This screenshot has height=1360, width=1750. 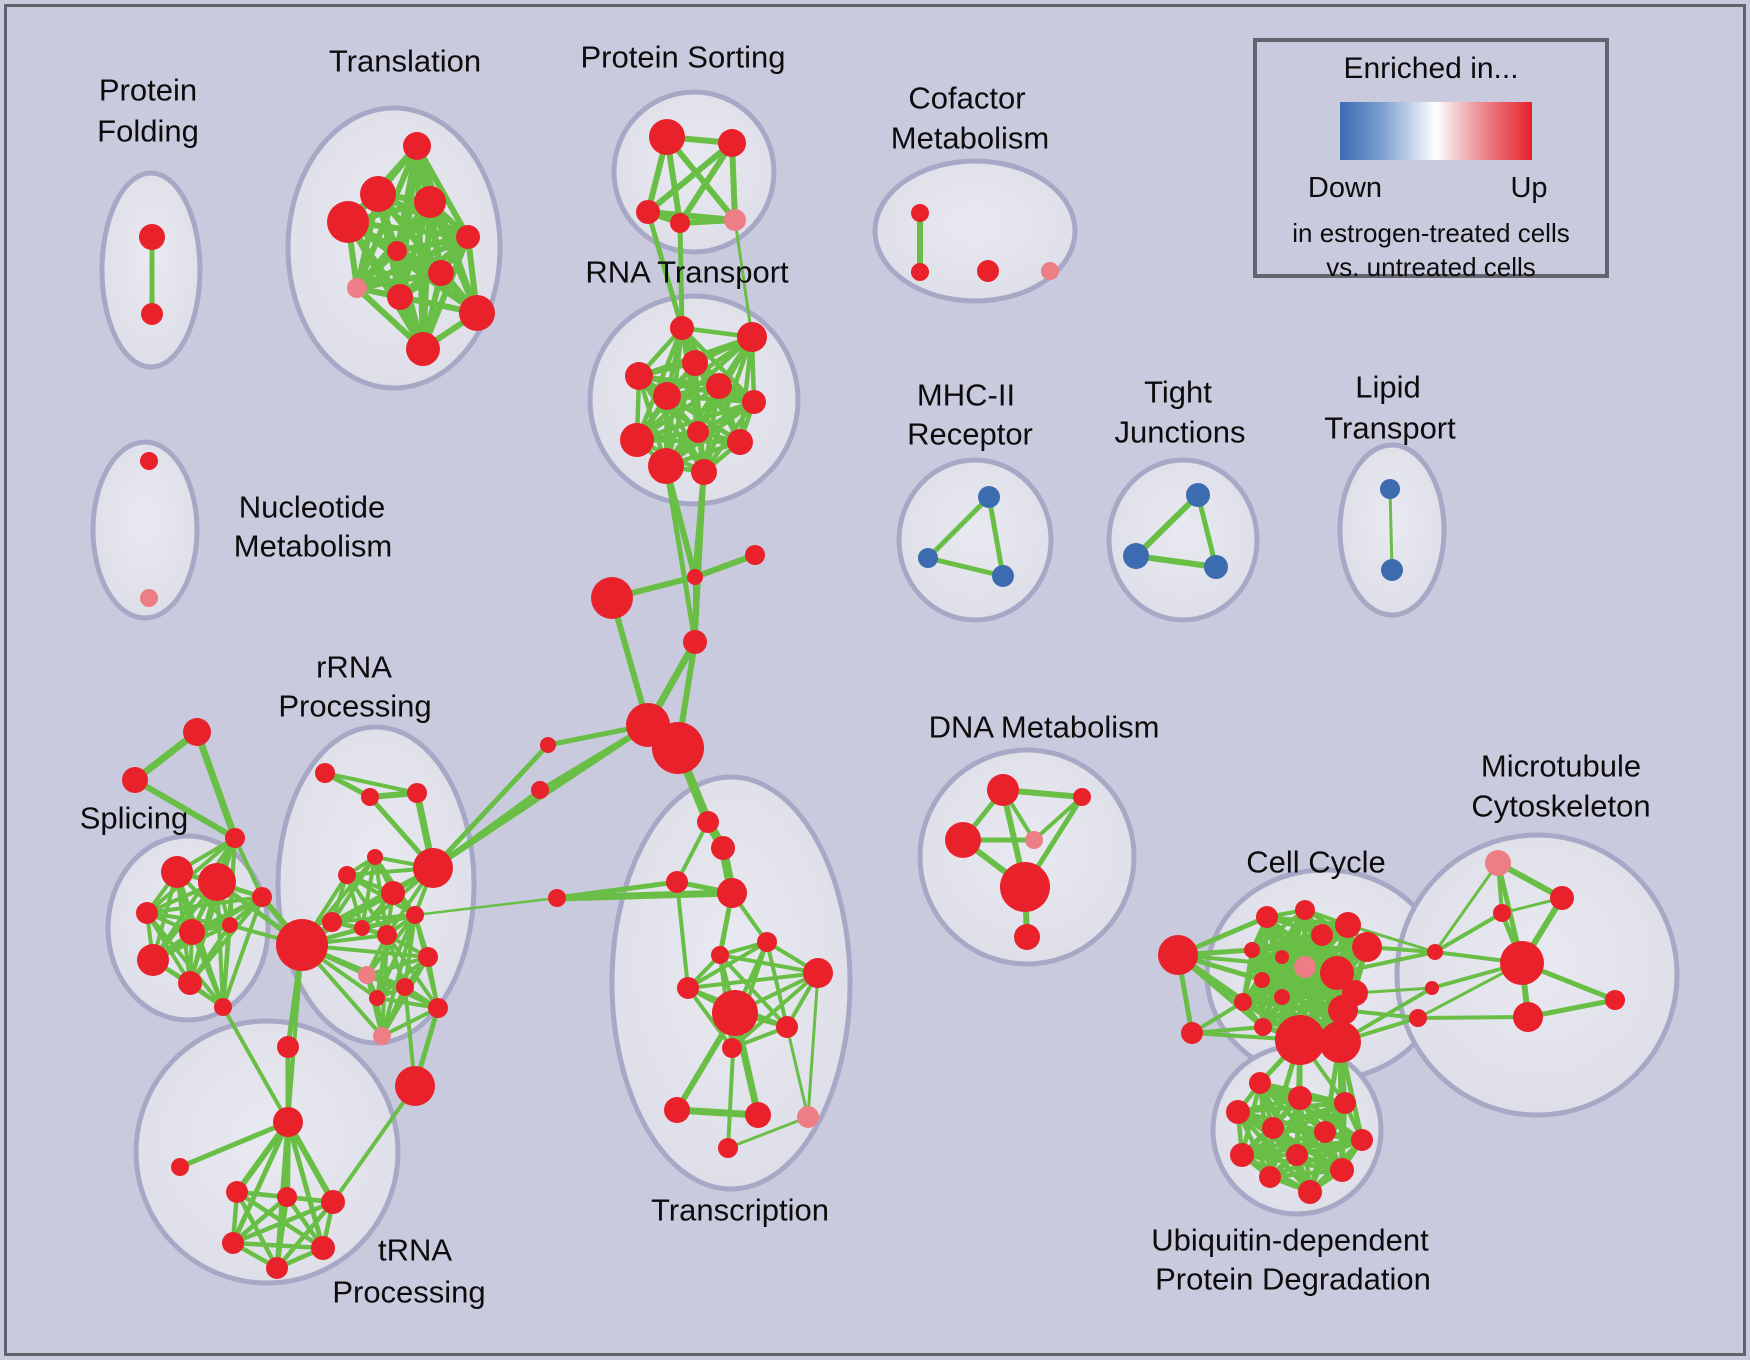 I want to click on cluster-label-ubiquitin-degradation: Protein Degradation, so click(x=1293, y=1279).